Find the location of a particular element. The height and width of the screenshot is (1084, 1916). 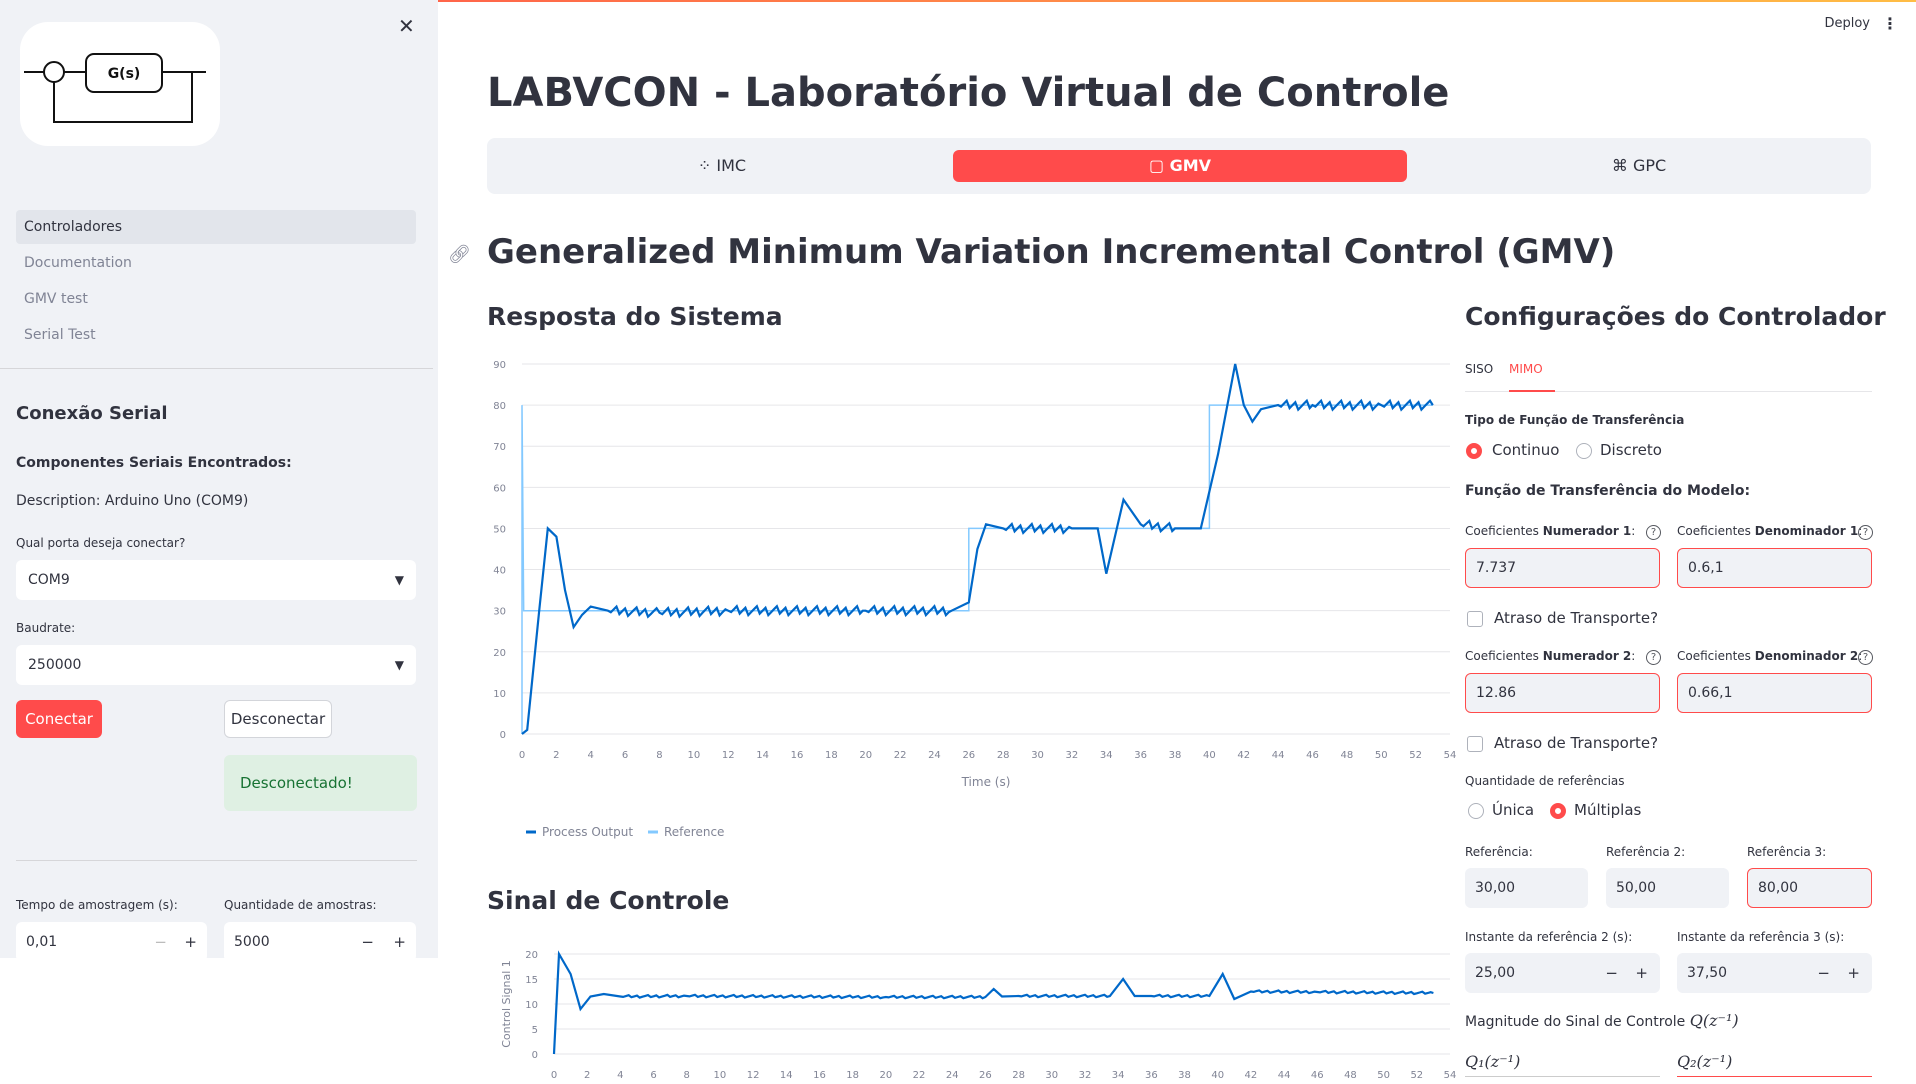

sidebar-item-documentation: Documentation is located at coordinates (78, 263).